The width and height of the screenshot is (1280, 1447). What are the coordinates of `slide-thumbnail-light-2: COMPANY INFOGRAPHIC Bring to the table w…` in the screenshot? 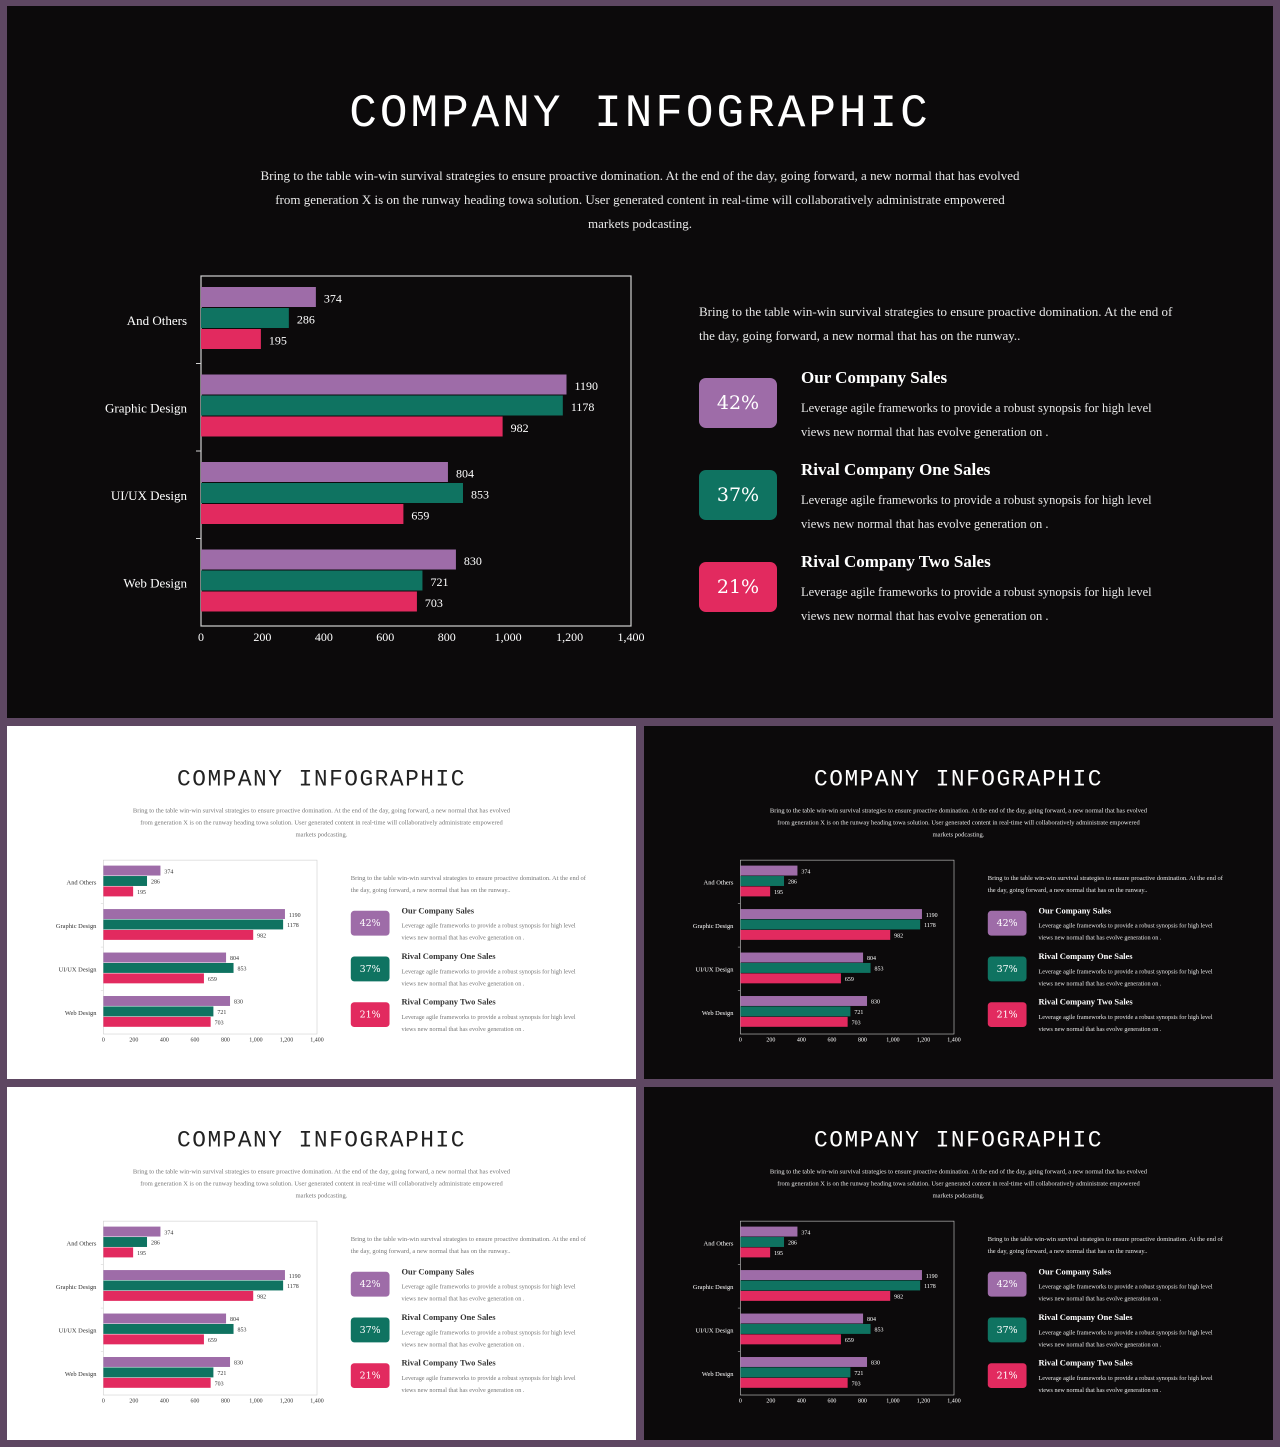 It's located at (321, 1263).